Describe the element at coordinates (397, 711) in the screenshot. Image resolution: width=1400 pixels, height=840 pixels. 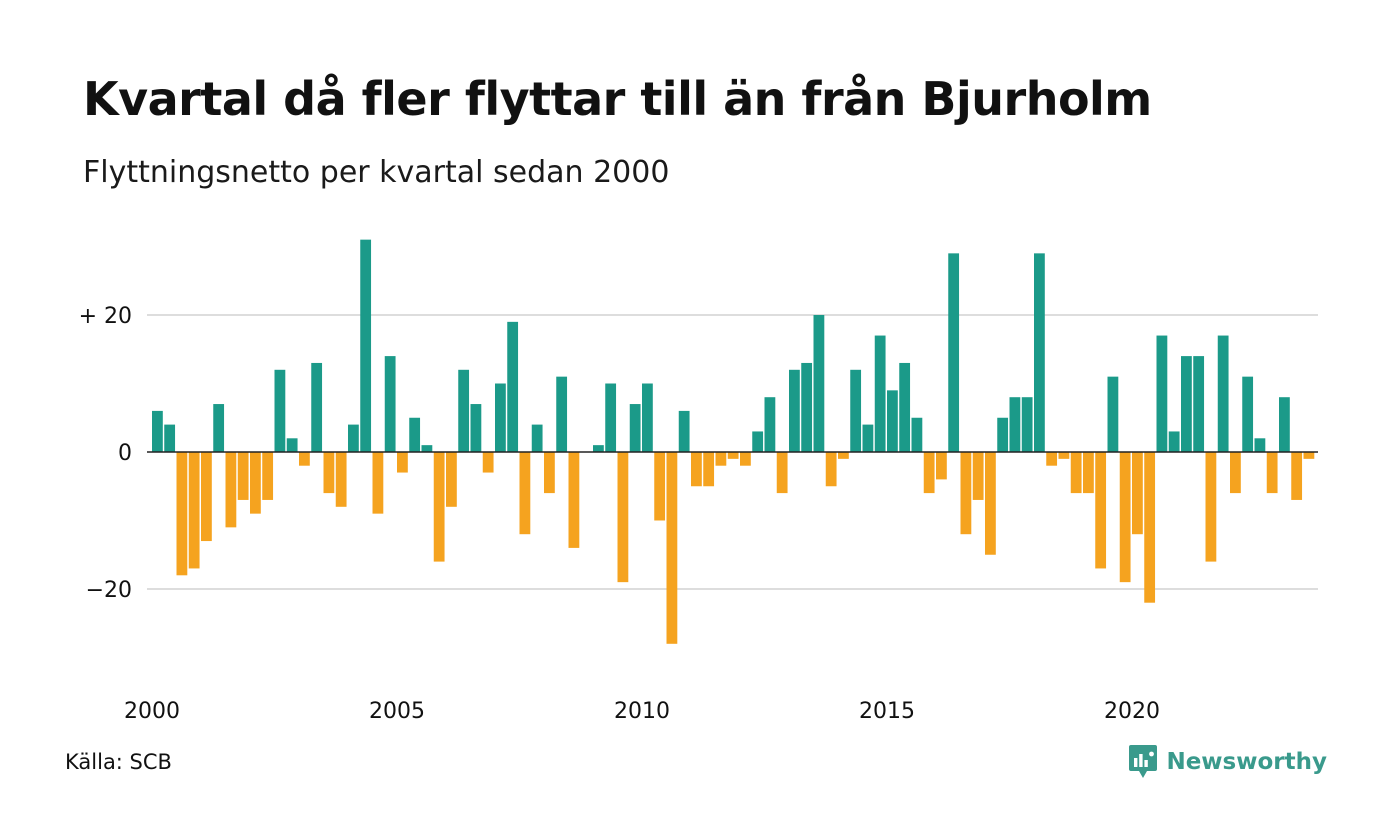
I see `x-tick-label: 2005` at that location.